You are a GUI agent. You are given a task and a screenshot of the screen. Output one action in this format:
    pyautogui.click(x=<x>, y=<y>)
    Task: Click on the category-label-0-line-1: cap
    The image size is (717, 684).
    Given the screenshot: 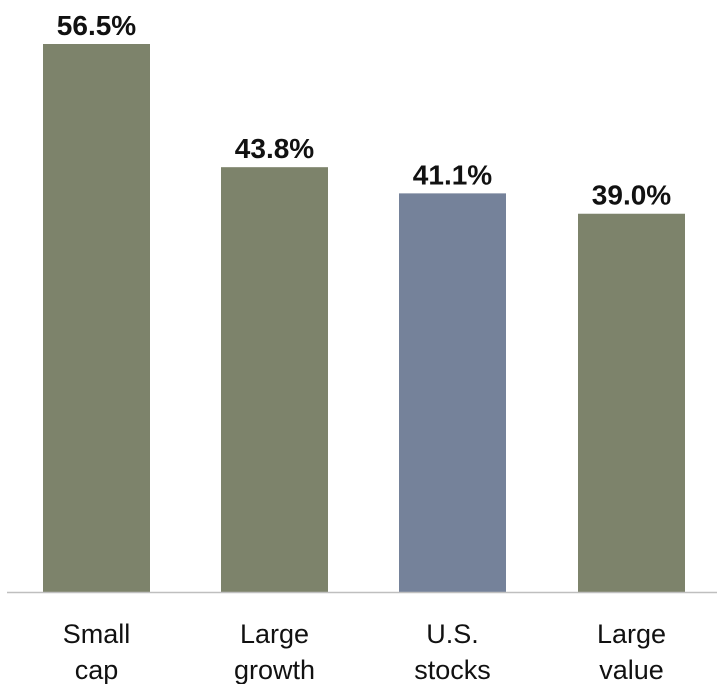 What is the action you would take?
    pyautogui.click(x=97, y=669)
    